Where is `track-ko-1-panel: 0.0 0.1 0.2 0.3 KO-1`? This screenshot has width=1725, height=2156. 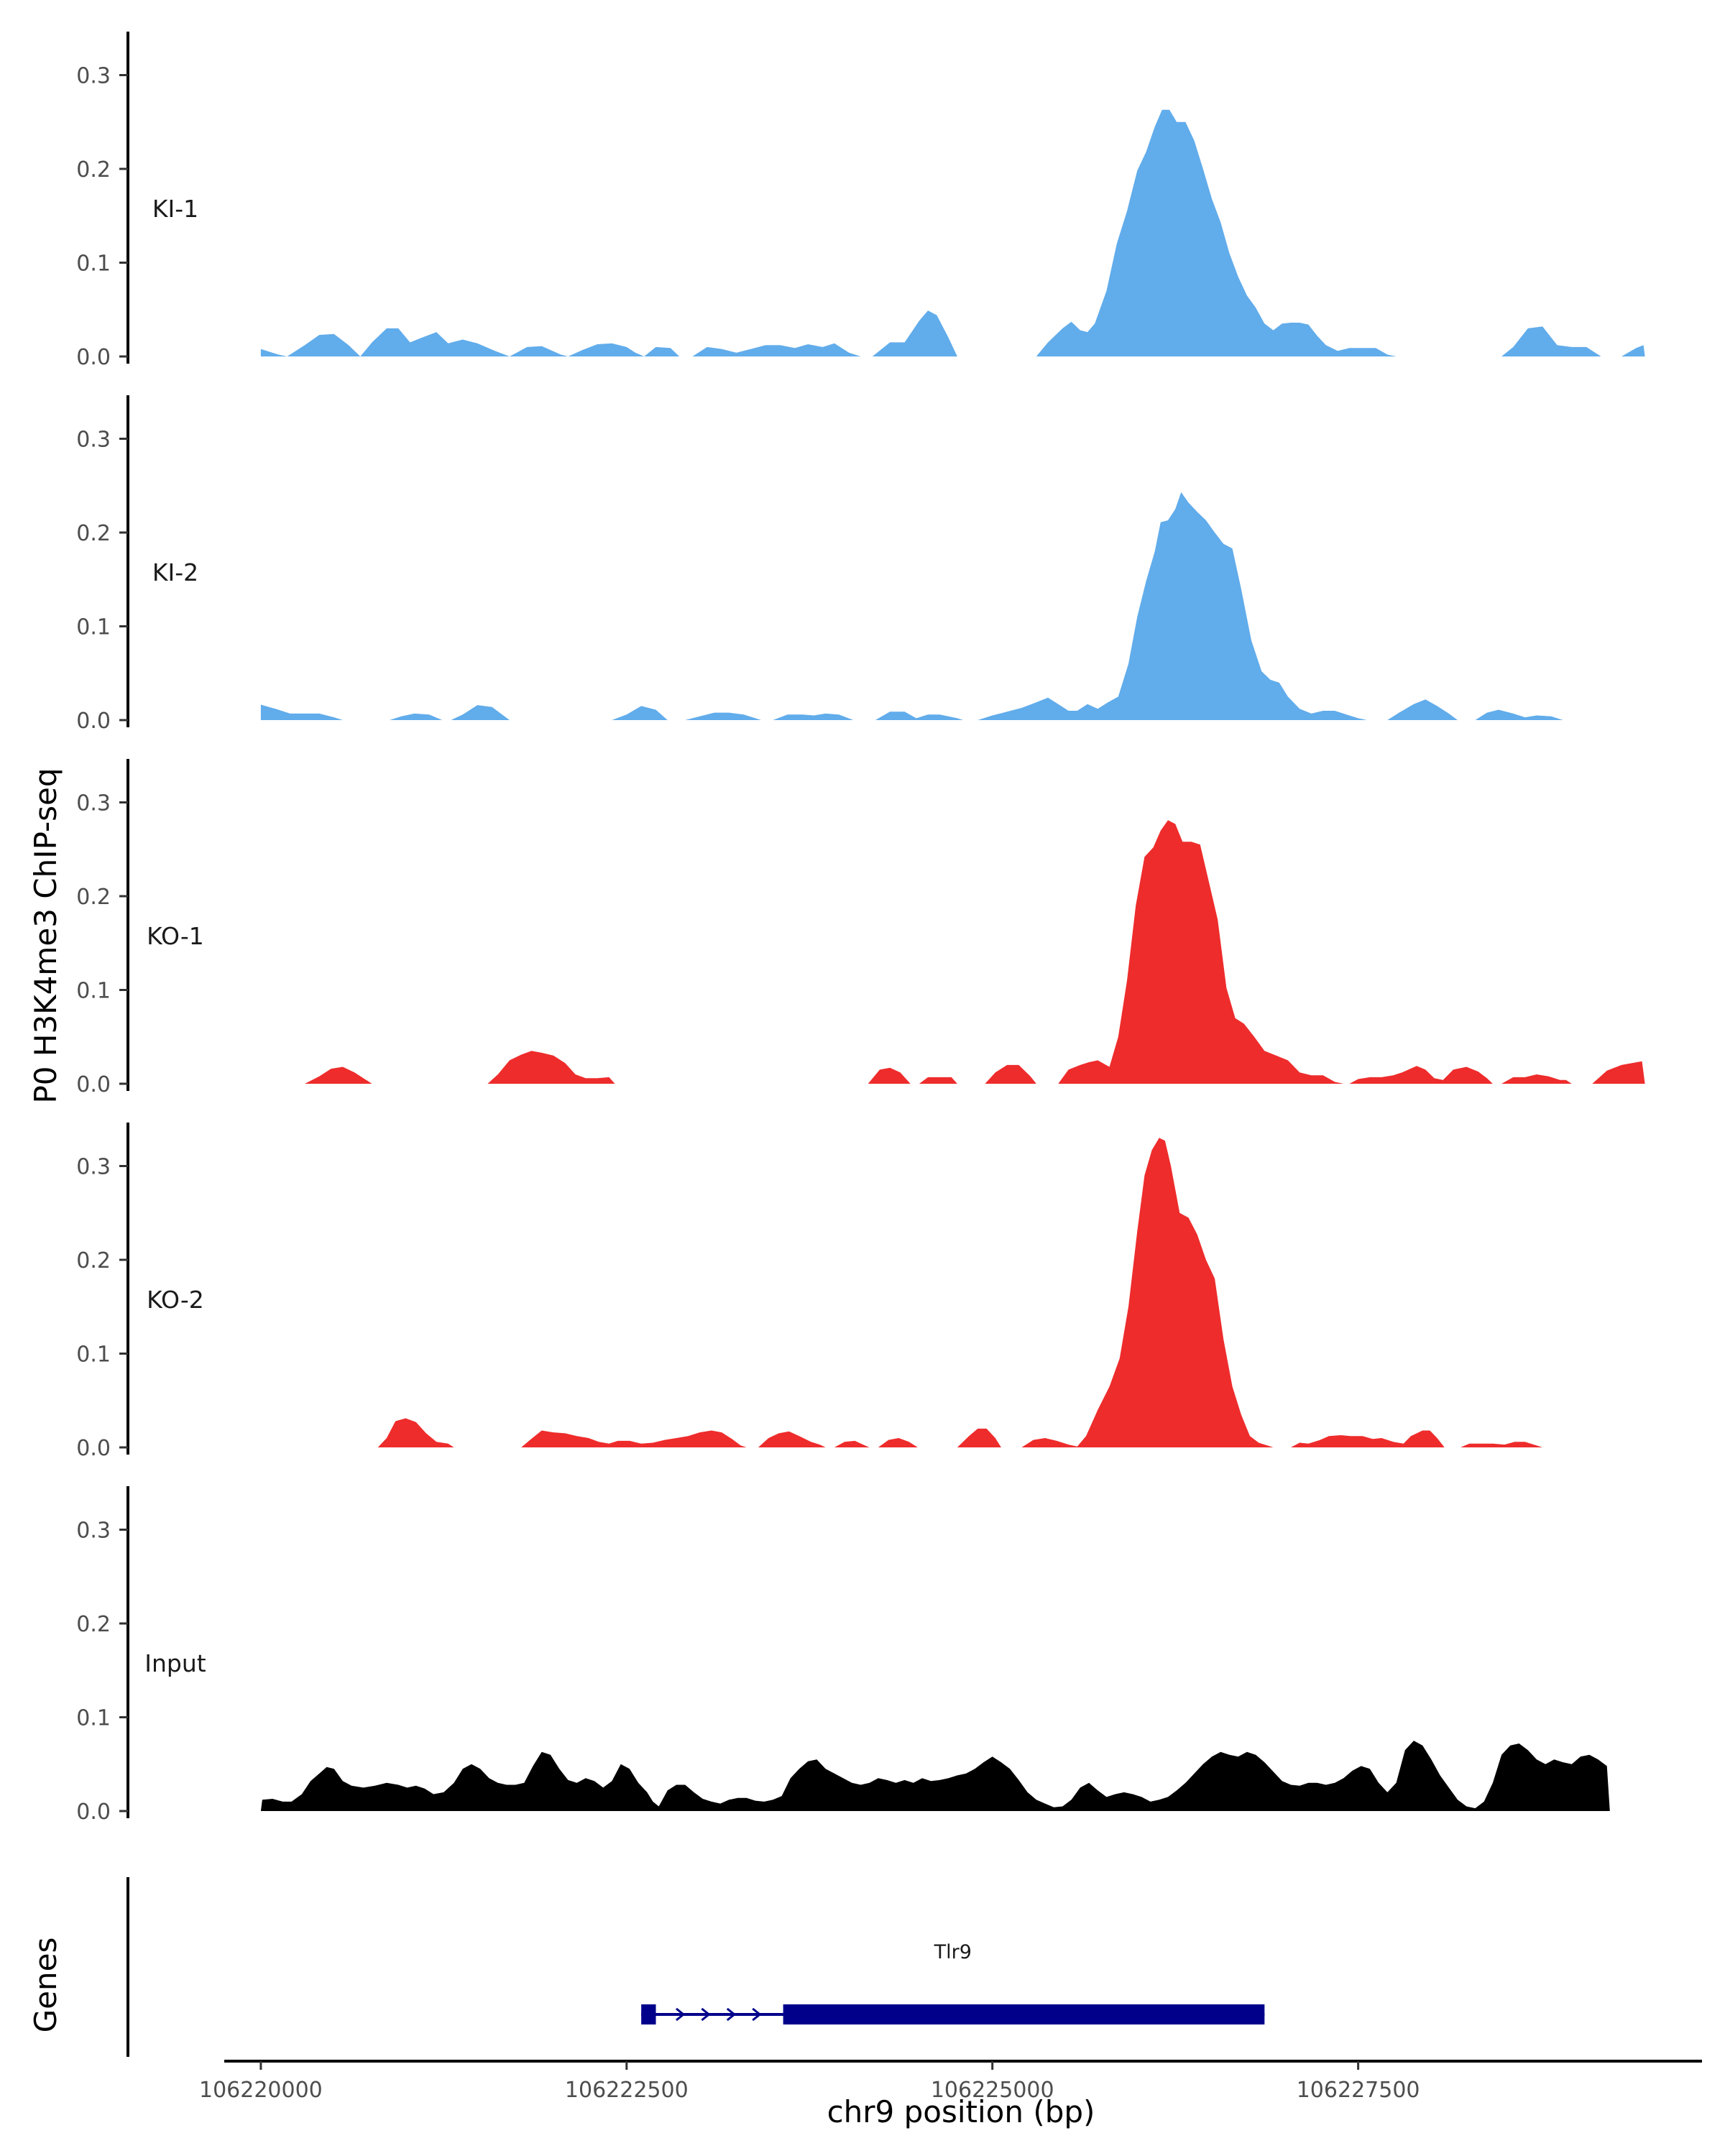
track-ko-1-panel: 0.0 0.1 0.2 0.3 KO-1 is located at coordinates (860, 928).